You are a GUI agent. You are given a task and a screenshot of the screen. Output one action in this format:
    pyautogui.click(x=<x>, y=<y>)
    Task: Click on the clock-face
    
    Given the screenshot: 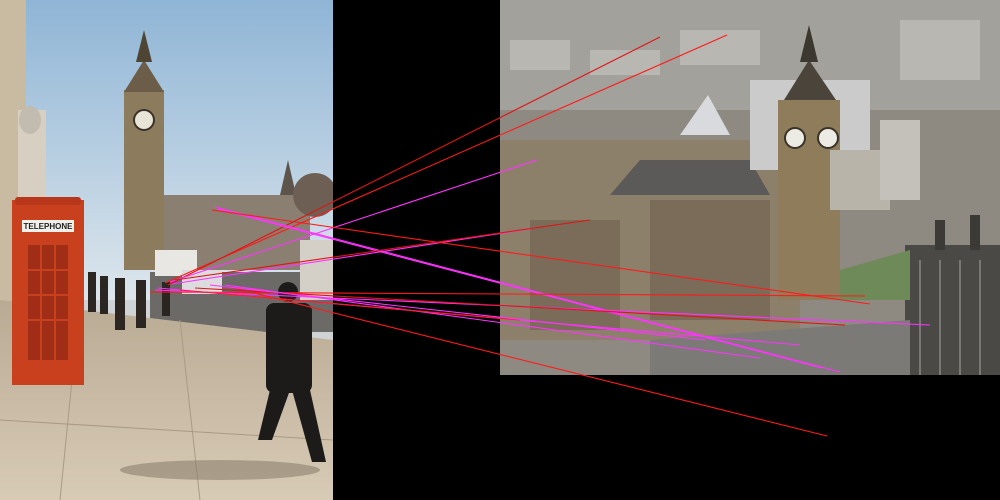 What is the action you would take?
    pyautogui.click(x=144, y=120)
    